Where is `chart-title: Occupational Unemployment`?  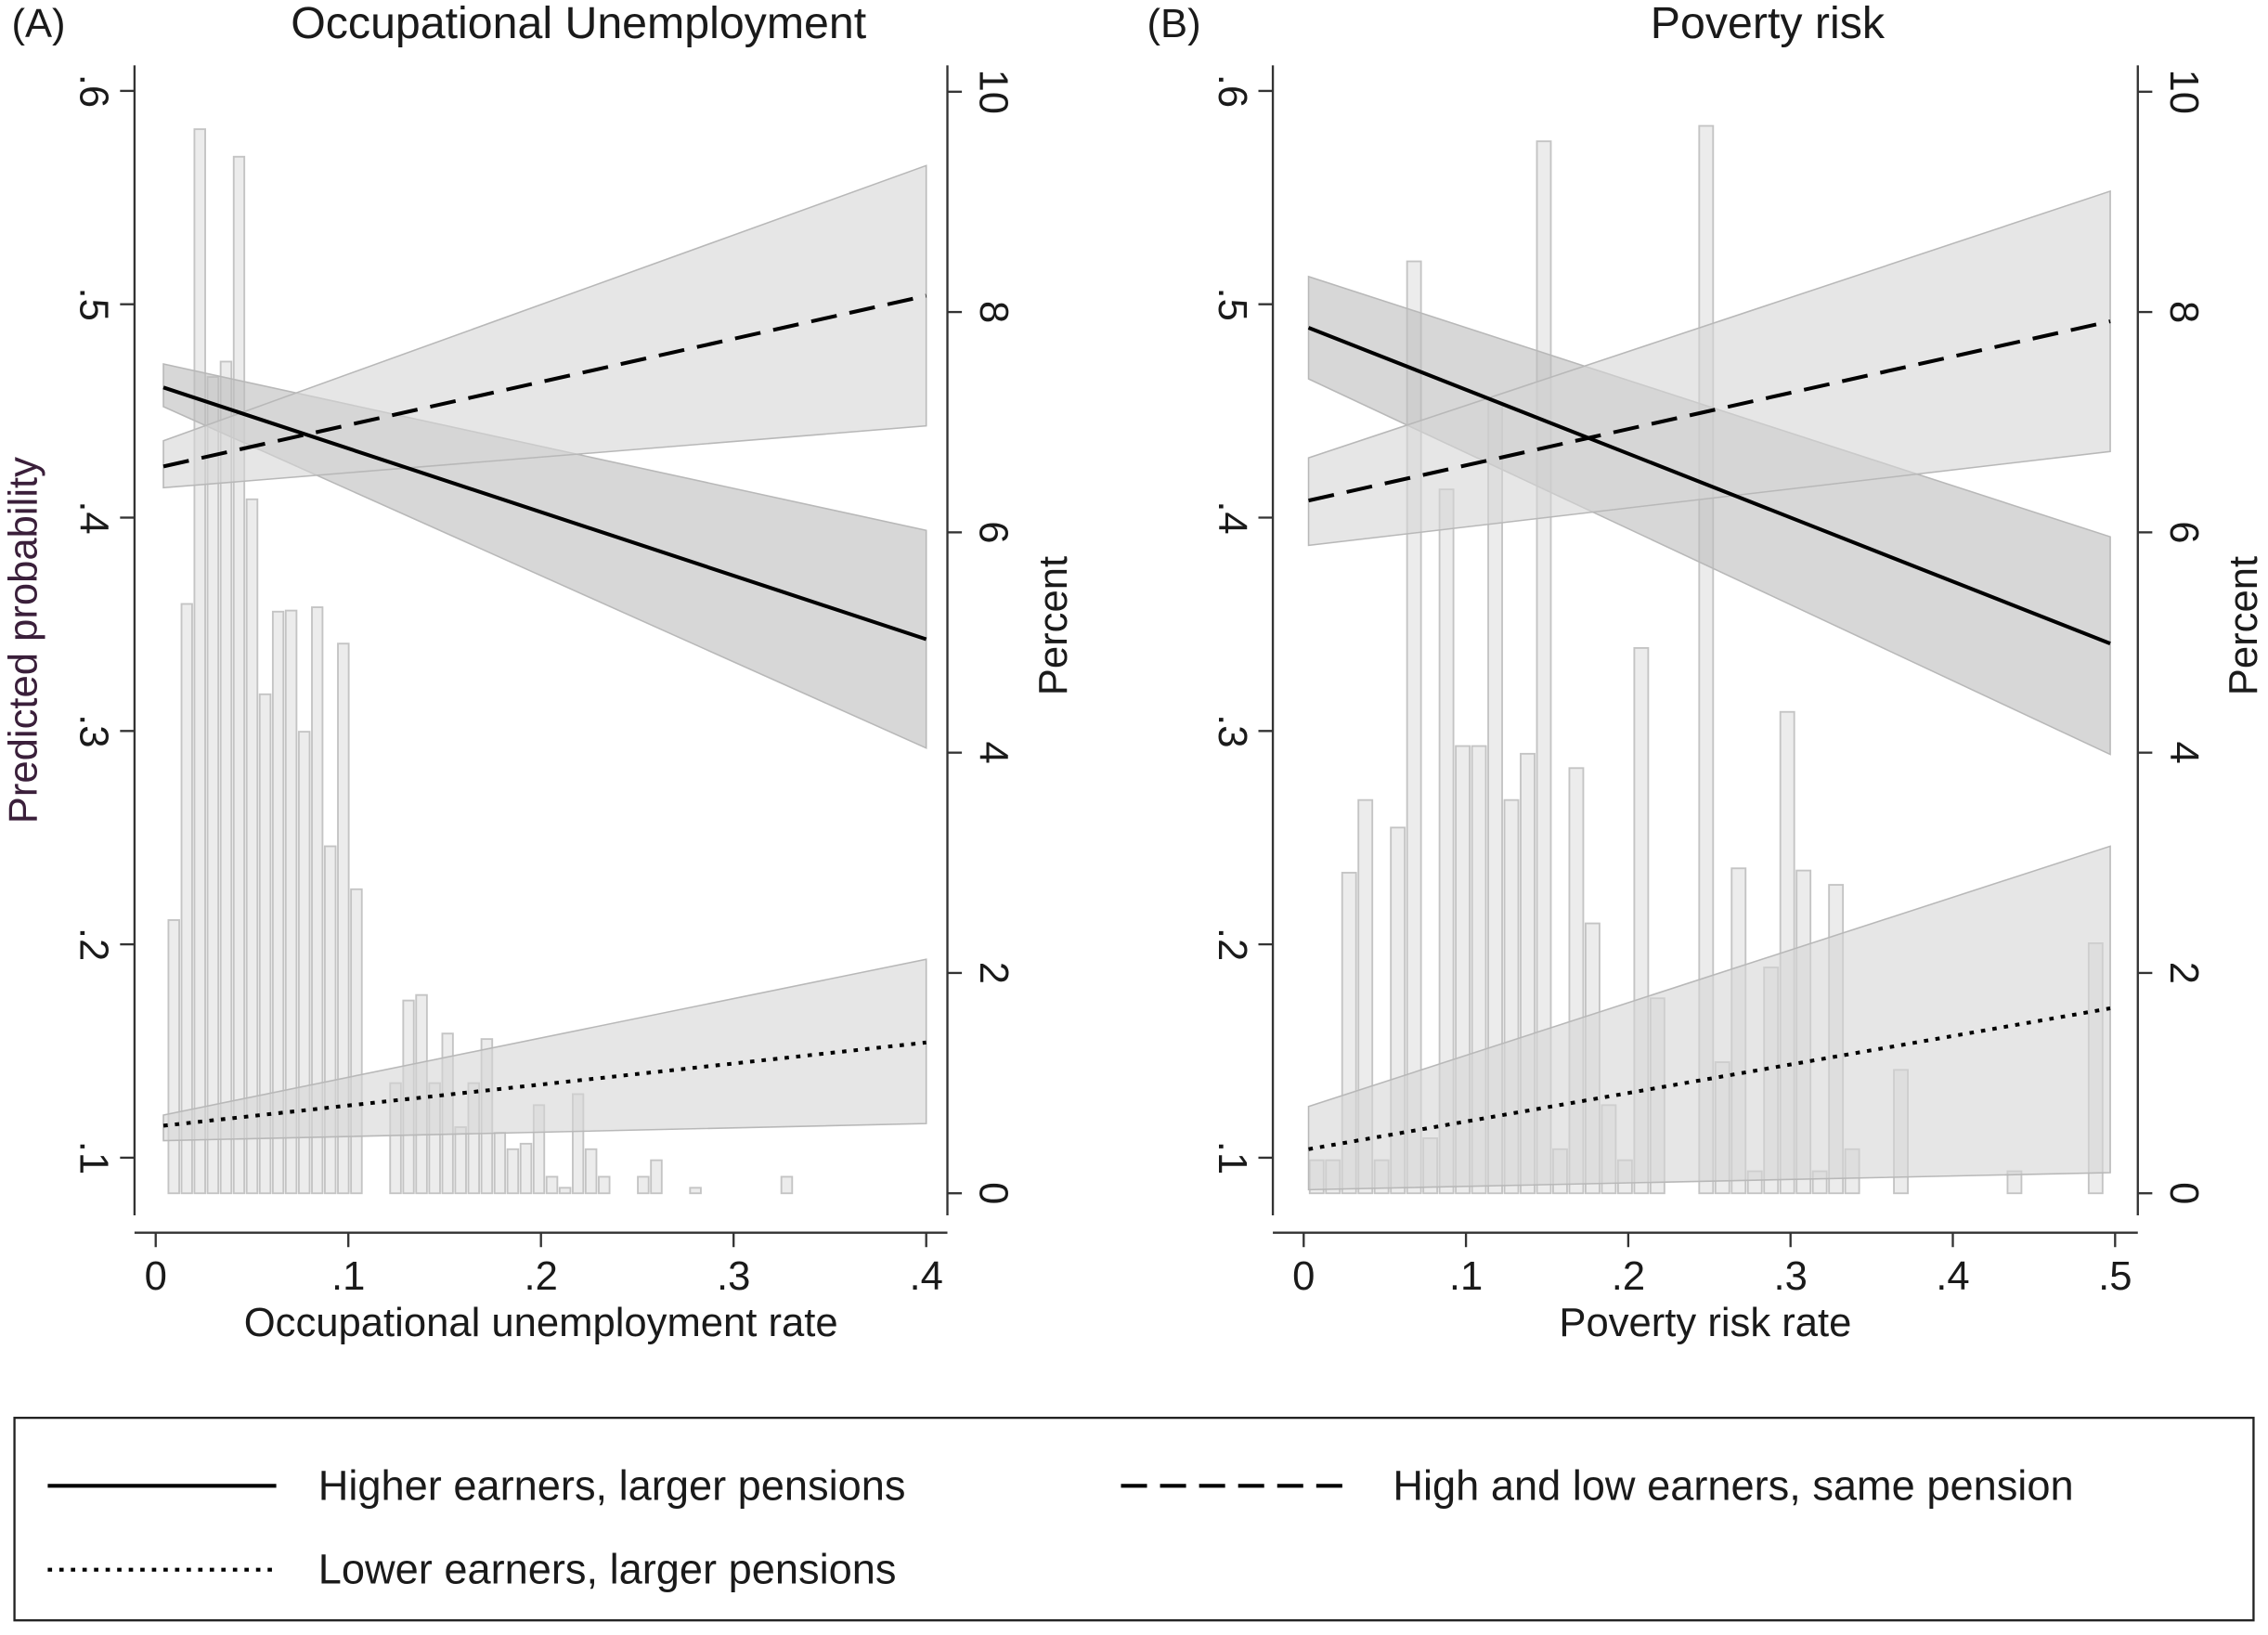 chart-title: Occupational Unemployment is located at coordinates (579, 24).